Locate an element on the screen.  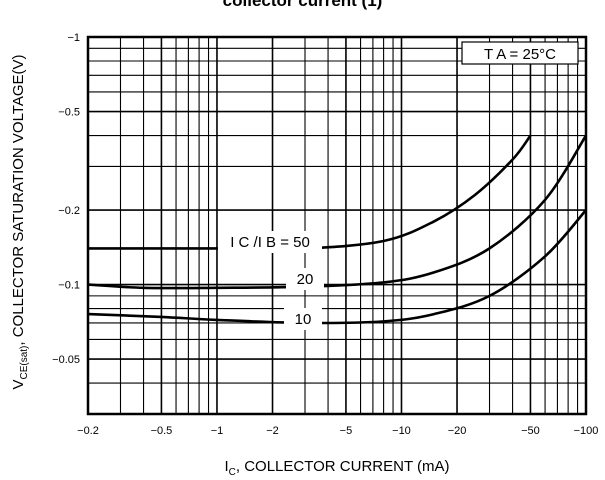
x-axis-label-sub: C is located at coordinates (232, 472).